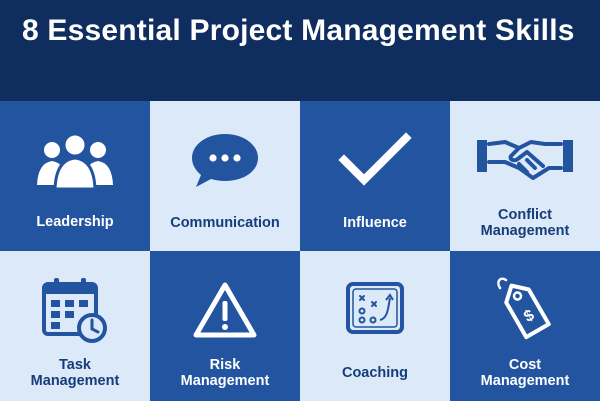 This screenshot has width=600, height=401. What do you see at coordinates (75, 160) in the screenshot?
I see `people-icon` at bounding box center [75, 160].